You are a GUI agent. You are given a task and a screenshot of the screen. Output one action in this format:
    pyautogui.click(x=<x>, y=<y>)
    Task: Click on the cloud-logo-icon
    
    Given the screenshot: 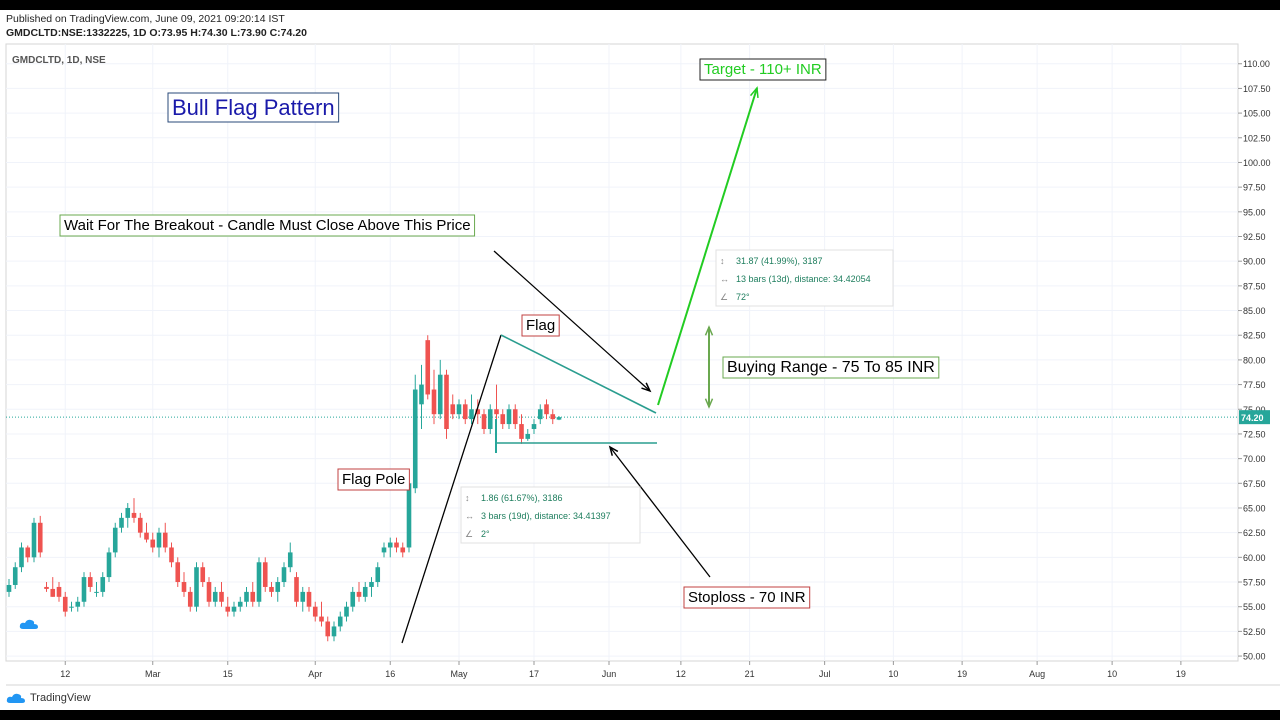 What is the action you would take?
    pyautogui.click(x=16, y=698)
    